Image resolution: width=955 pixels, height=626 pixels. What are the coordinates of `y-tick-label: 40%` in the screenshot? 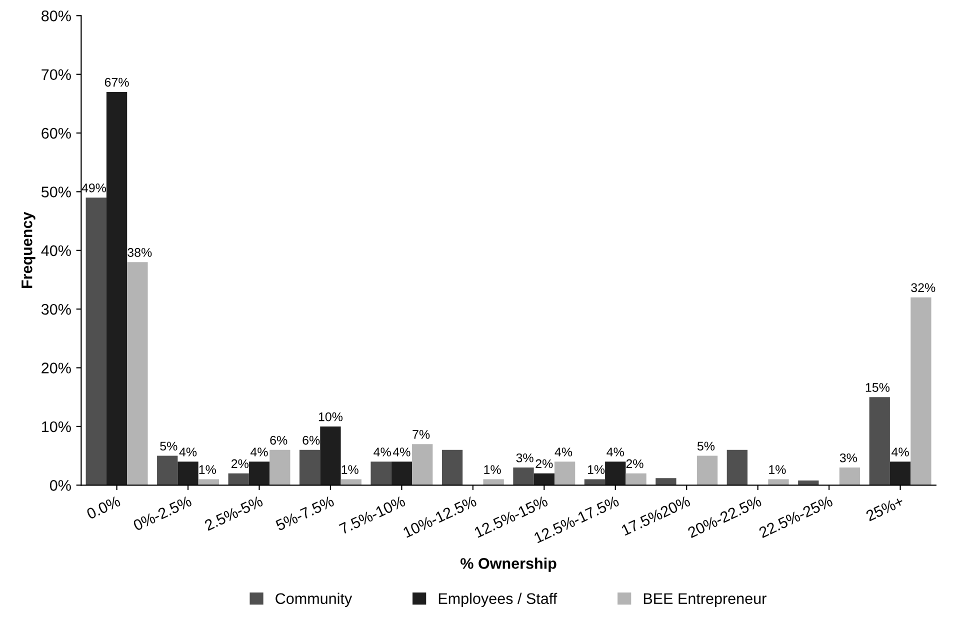 It's located at (56, 250).